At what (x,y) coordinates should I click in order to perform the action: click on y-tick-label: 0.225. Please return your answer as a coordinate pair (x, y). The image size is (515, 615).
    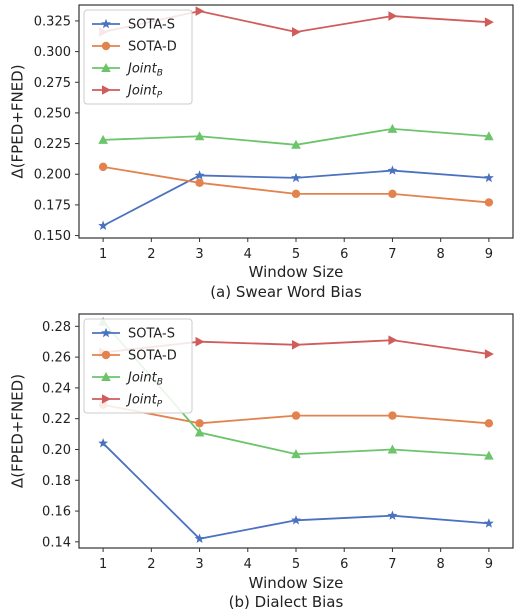
    Looking at the image, I should click on (52, 144).